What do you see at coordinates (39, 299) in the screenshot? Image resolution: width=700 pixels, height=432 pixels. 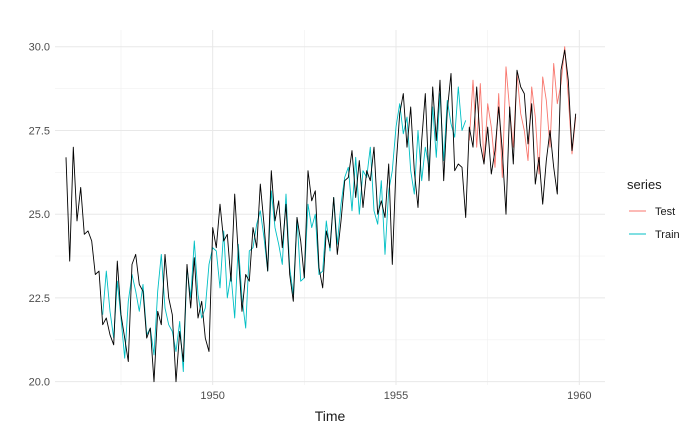 I see `y-tick-label: 22.5` at bounding box center [39, 299].